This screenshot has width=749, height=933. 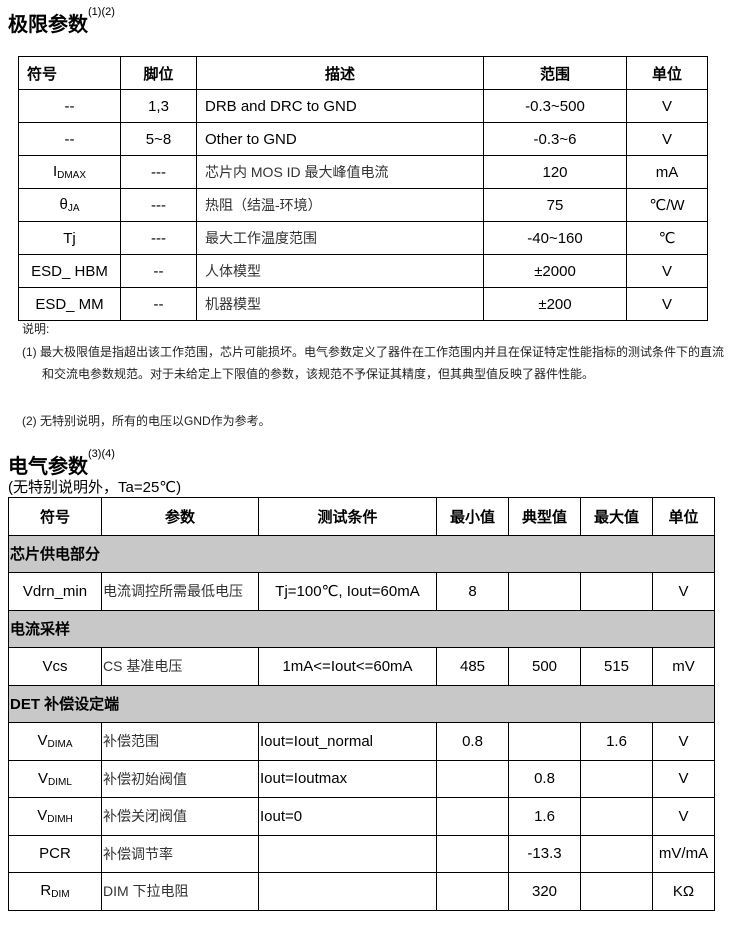 What do you see at coordinates (347, 516) in the screenshot?
I see `column-header: 测试条件` at bounding box center [347, 516].